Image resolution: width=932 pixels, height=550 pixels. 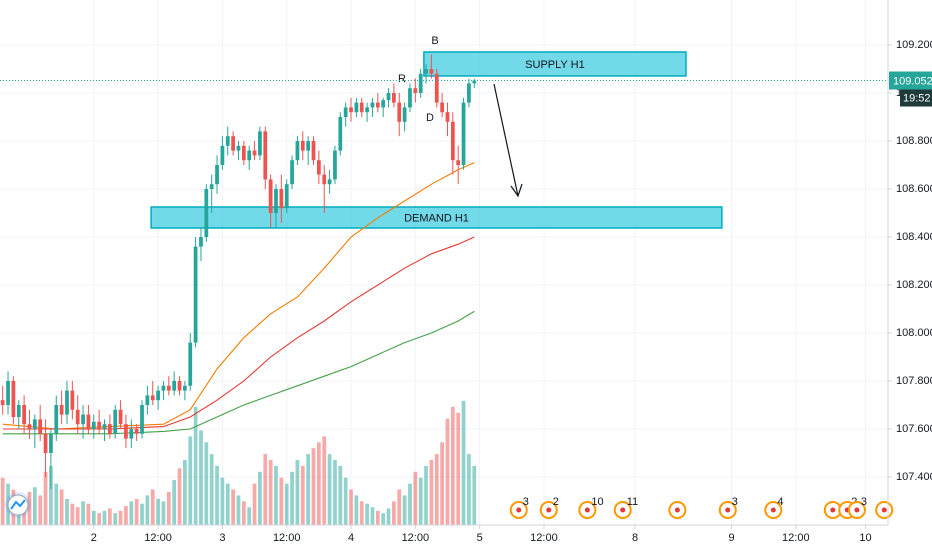 I want to click on zone-label: DEMAND H1, so click(x=436, y=218).